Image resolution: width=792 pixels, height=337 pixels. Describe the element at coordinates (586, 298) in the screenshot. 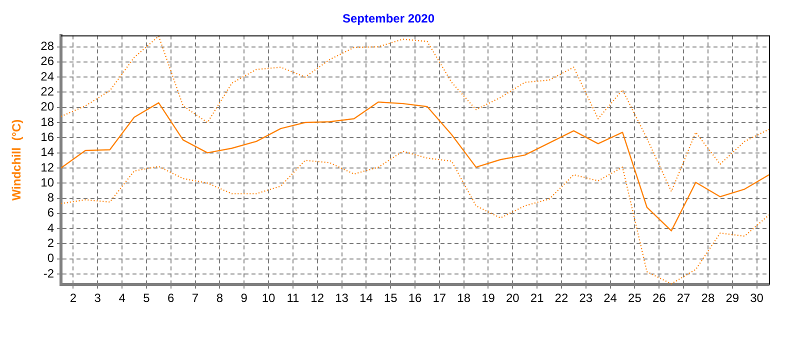

I see `x-tick-label: 23` at that location.